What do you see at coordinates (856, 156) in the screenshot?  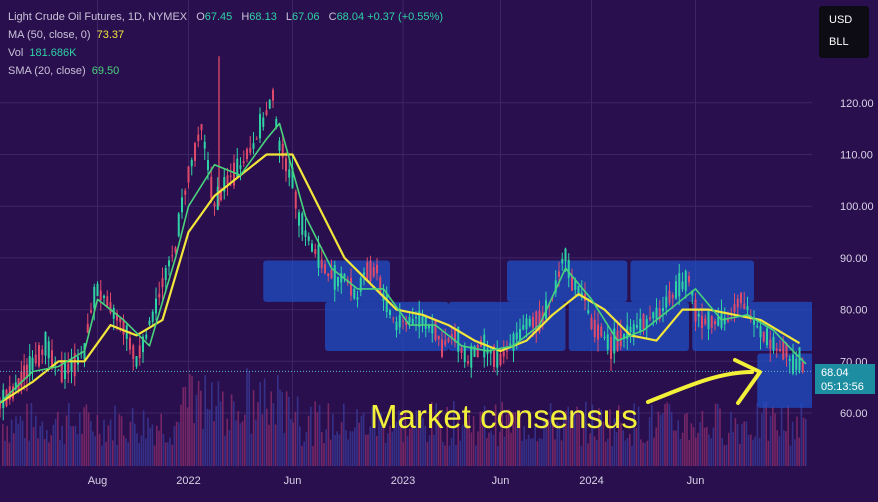 I see `y-tick-label: 110.00` at bounding box center [856, 156].